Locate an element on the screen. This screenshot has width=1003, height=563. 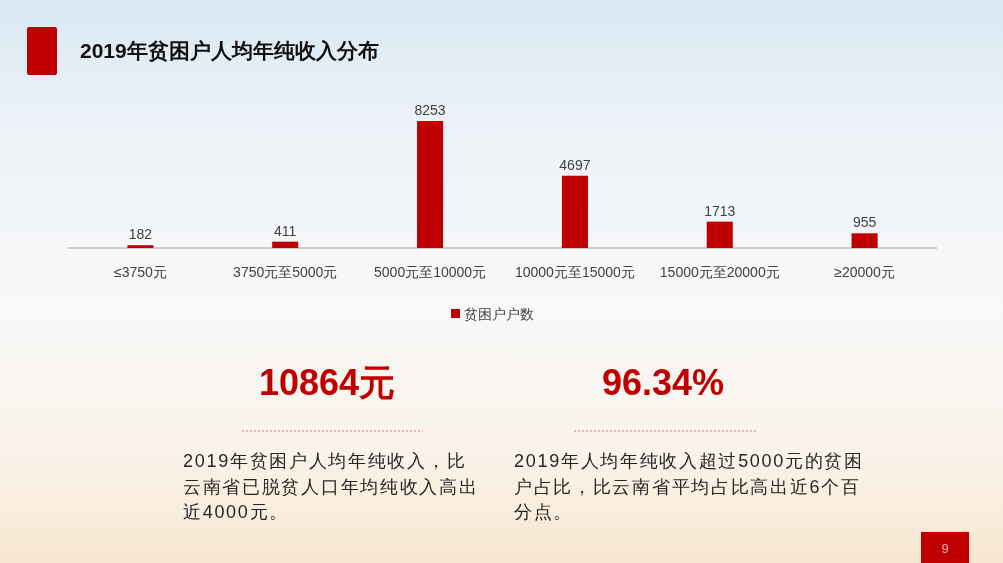
x-tick-label: ≤3750元 is located at coordinates (140, 272).